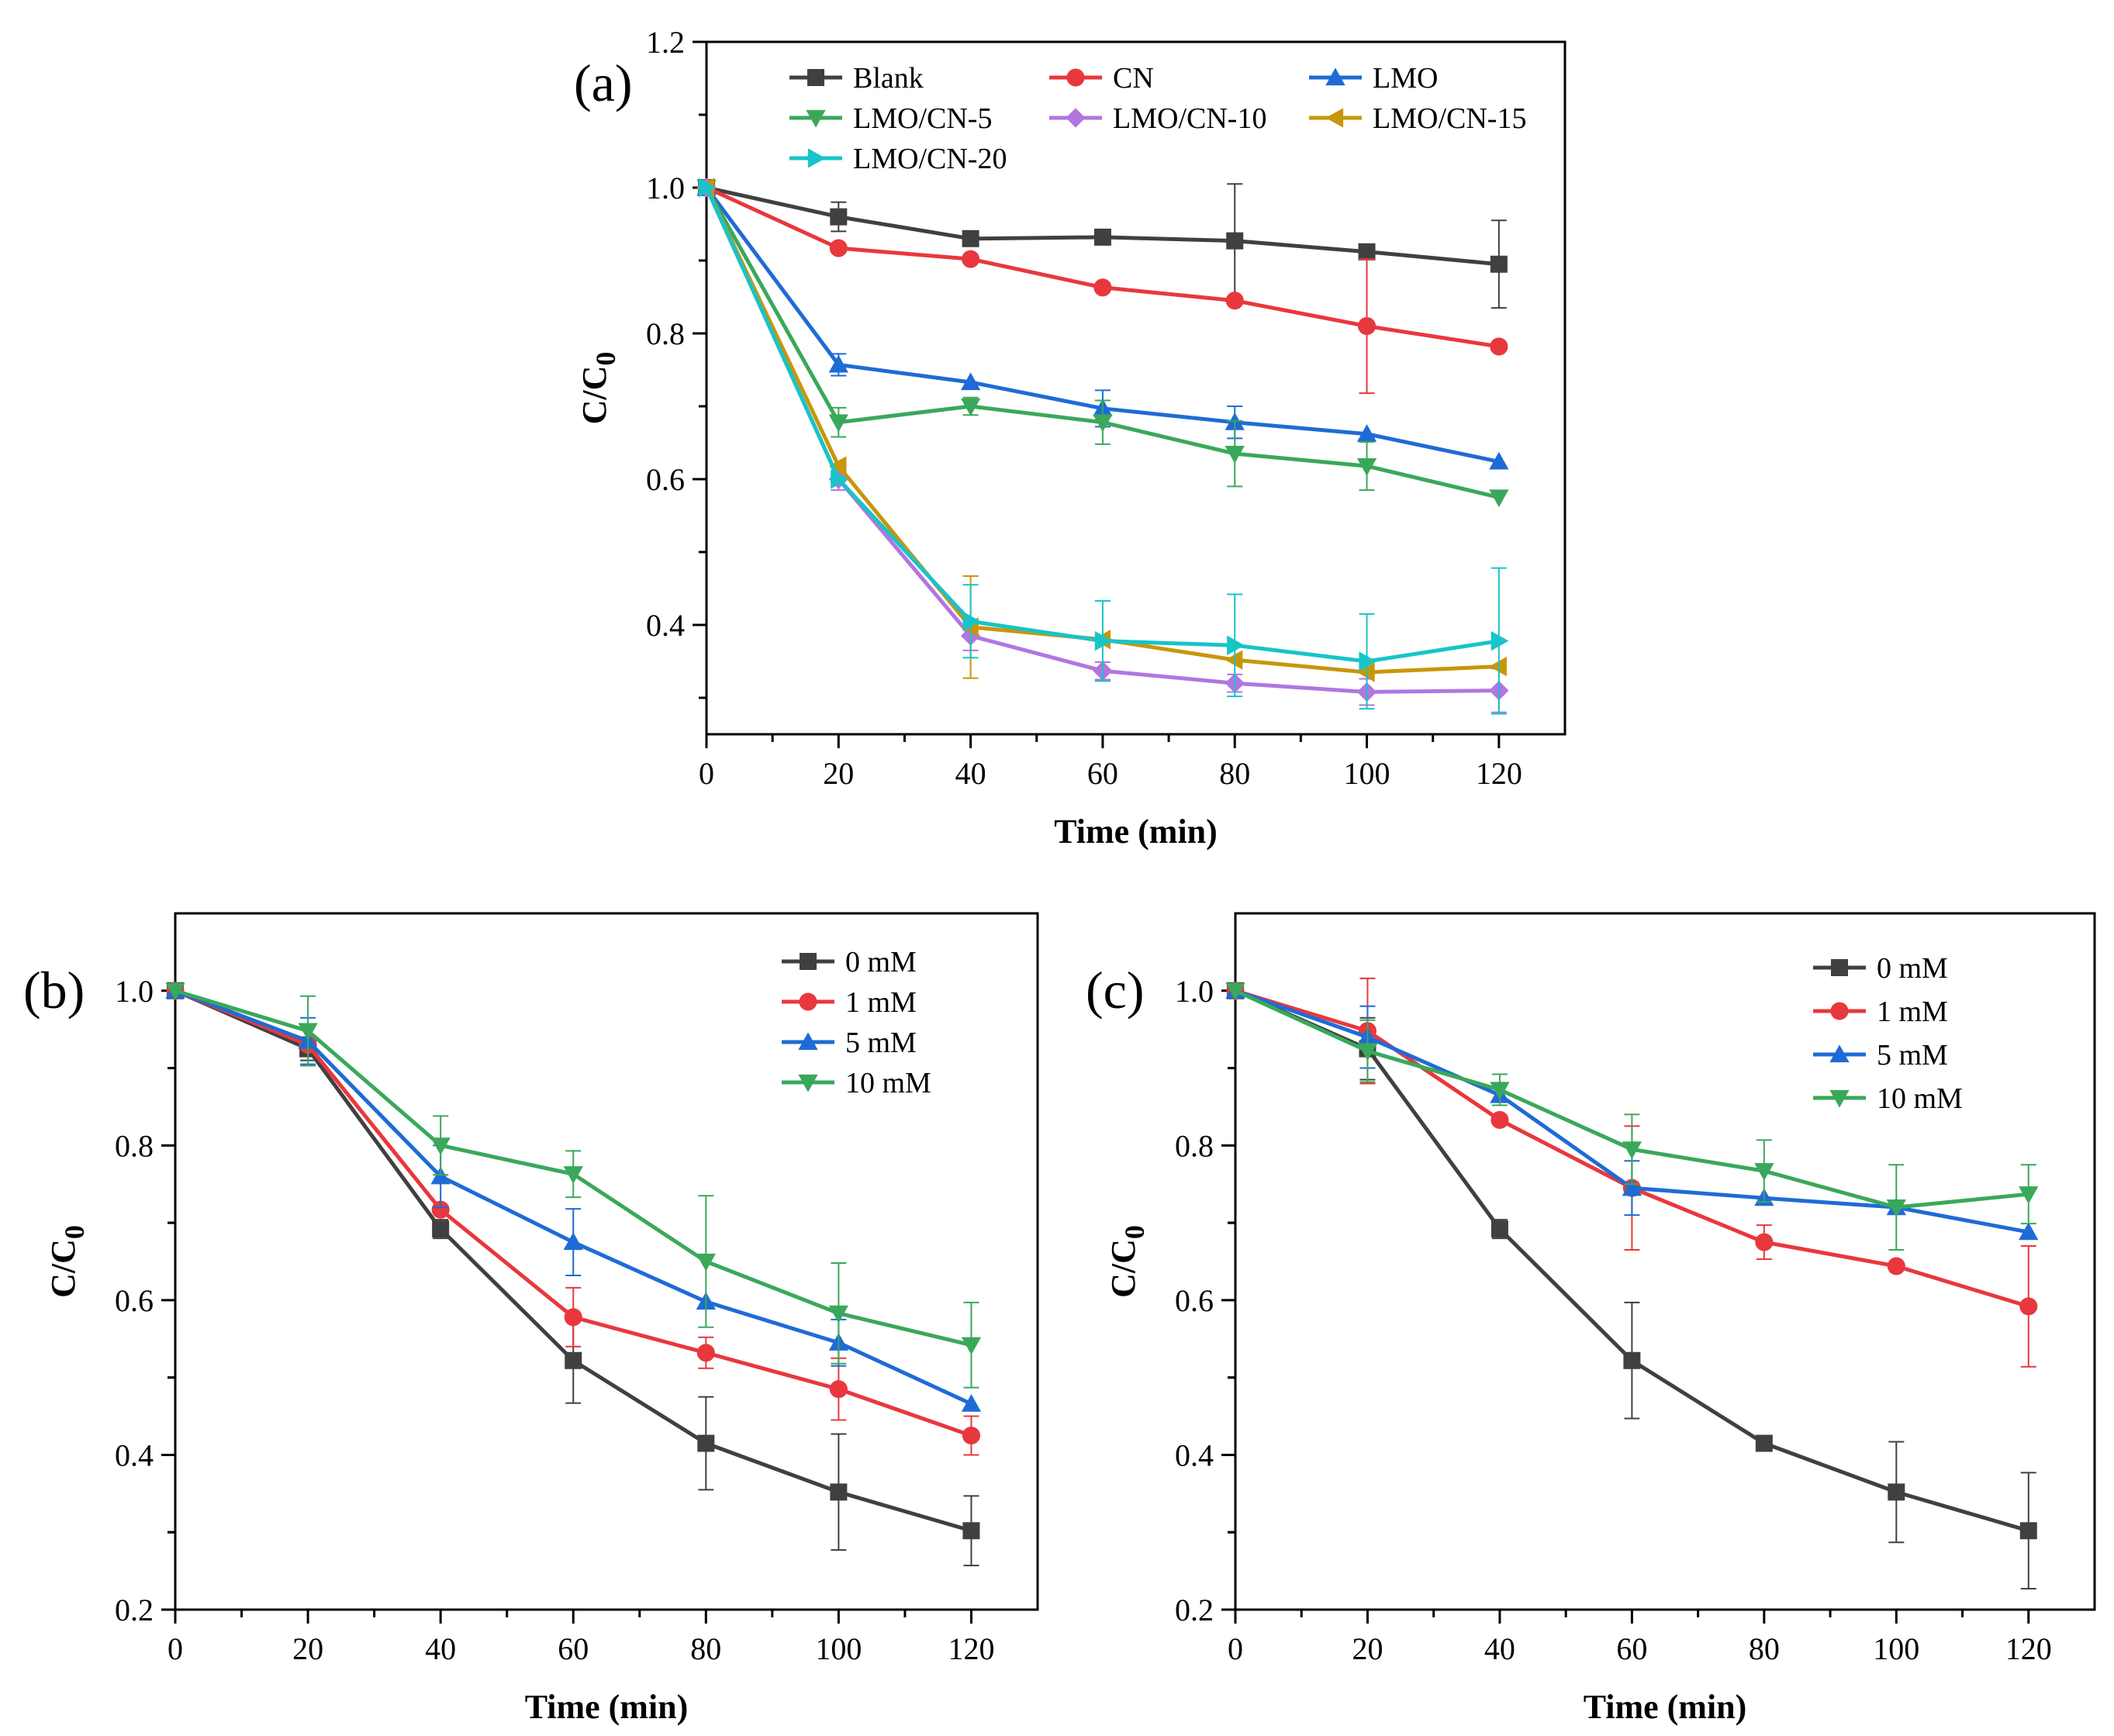 The width and height of the screenshot is (2114, 1736). Describe the element at coordinates (930, 159) in the screenshot. I see `legend-label: LMO/CN-20` at that location.